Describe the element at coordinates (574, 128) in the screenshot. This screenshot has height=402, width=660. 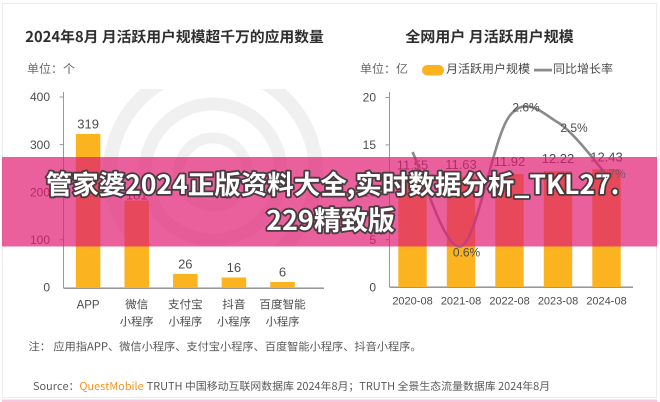
I see `svg-text: 2.5%` at that location.